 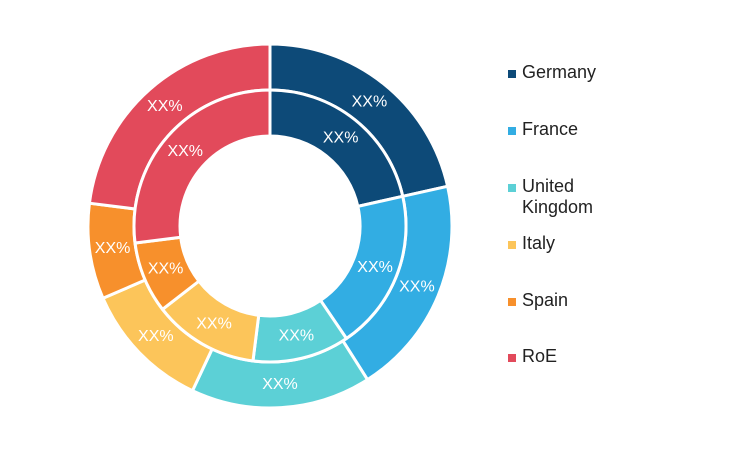 What do you see at coordinates (559, 72) in the screenshot?
I see `legend-label-germany: Germany` at bounding box center [559, 72].